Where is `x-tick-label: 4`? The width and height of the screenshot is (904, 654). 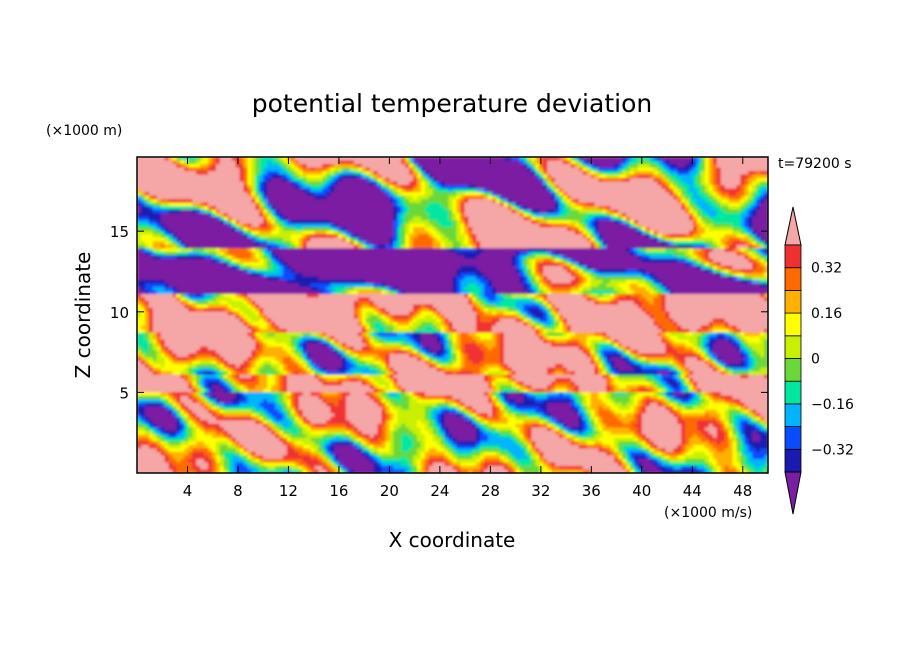 x-tick-label: 4 is located at coordinates (188, 491).